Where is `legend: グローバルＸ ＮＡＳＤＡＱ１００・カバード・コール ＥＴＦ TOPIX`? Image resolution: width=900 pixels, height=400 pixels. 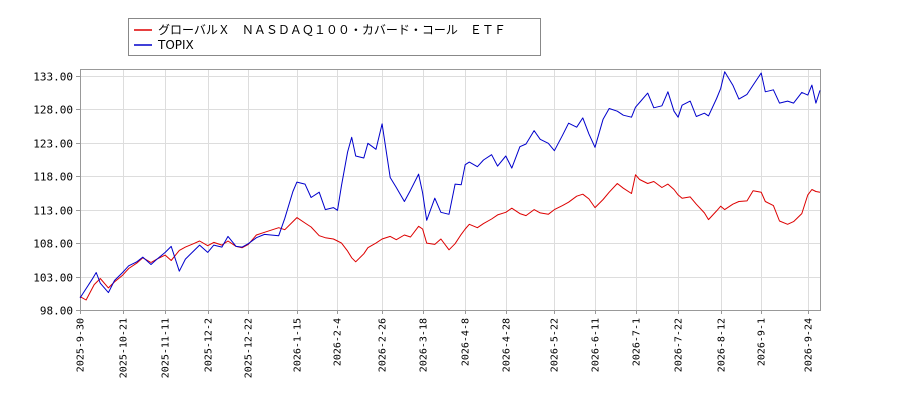 legend: グローバルＸ ＮＡＳＤＡＱ１００・カバード・コール ＥＴＦ TOPIX is located at coordinates (334, 37).